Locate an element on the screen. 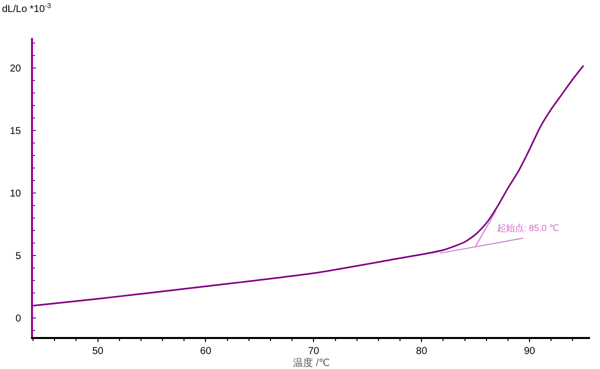  y-tick-label: 5 is located at coordinates (18, 256).